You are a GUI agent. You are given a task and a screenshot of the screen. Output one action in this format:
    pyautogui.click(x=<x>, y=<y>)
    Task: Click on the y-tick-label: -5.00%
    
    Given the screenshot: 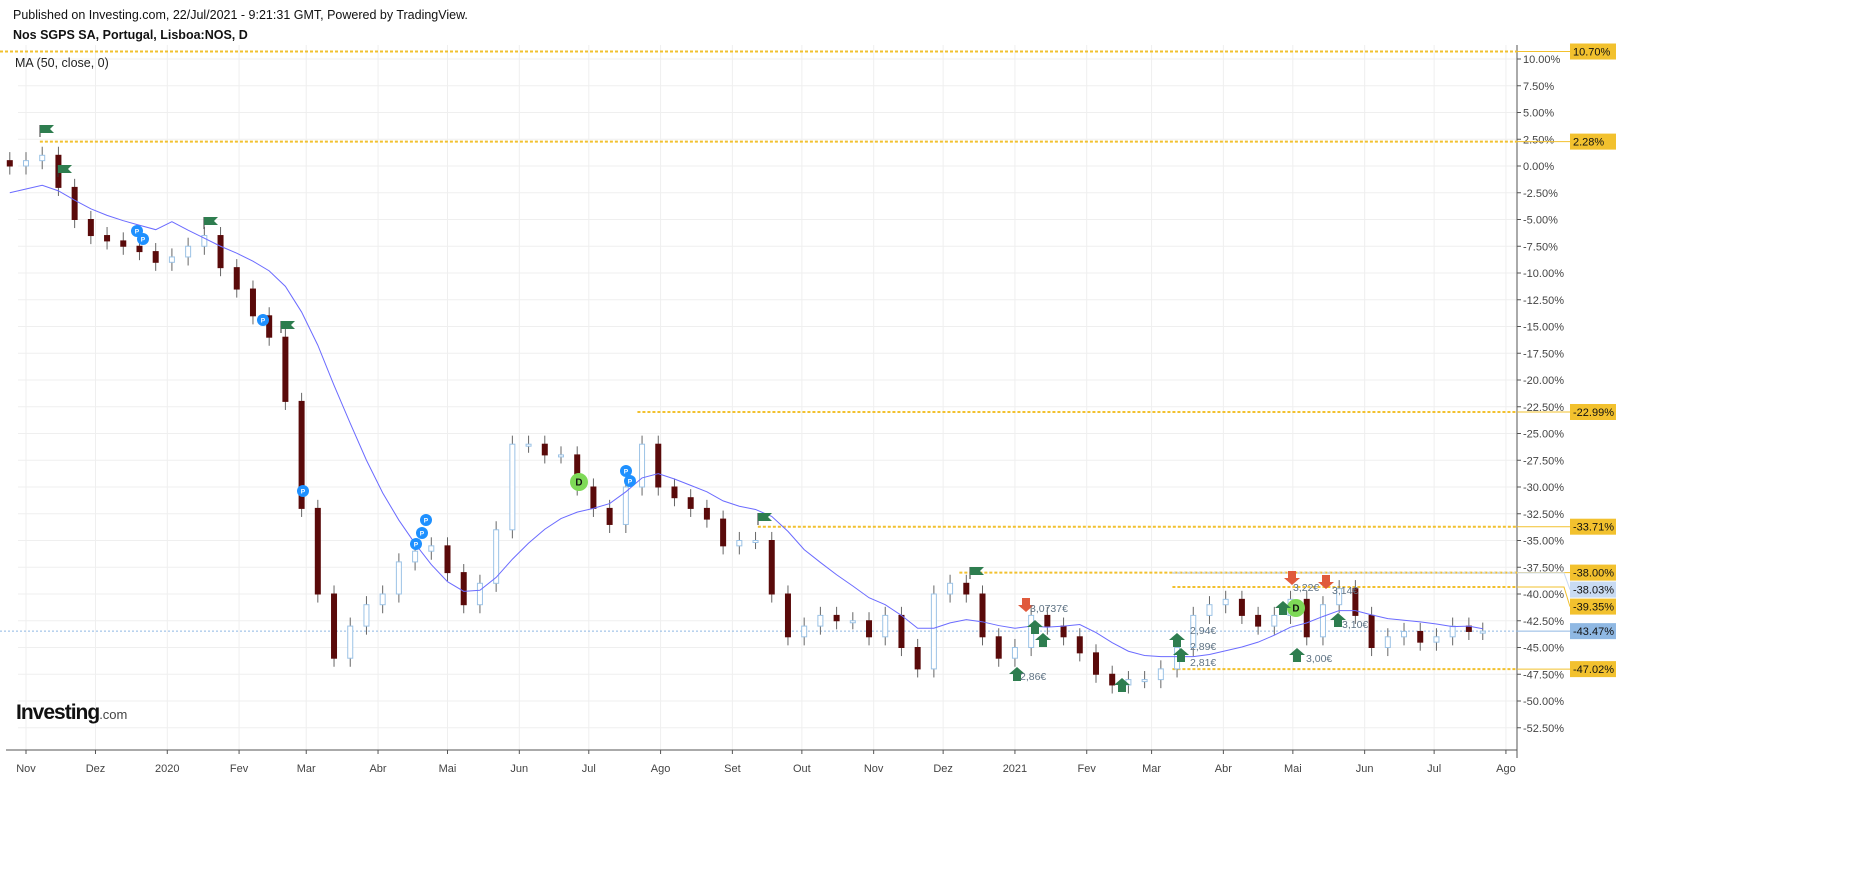 What is the action you would take?
    pyautogui.click(x=1540, y=221)
    